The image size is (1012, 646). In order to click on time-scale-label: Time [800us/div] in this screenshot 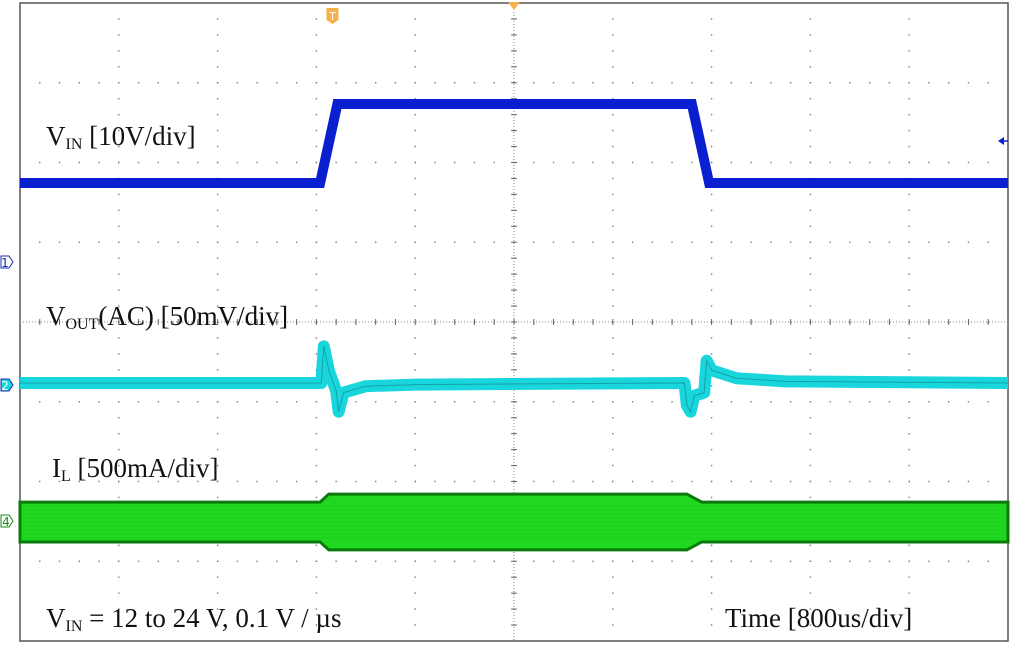, I will do `click(819, 618)`.